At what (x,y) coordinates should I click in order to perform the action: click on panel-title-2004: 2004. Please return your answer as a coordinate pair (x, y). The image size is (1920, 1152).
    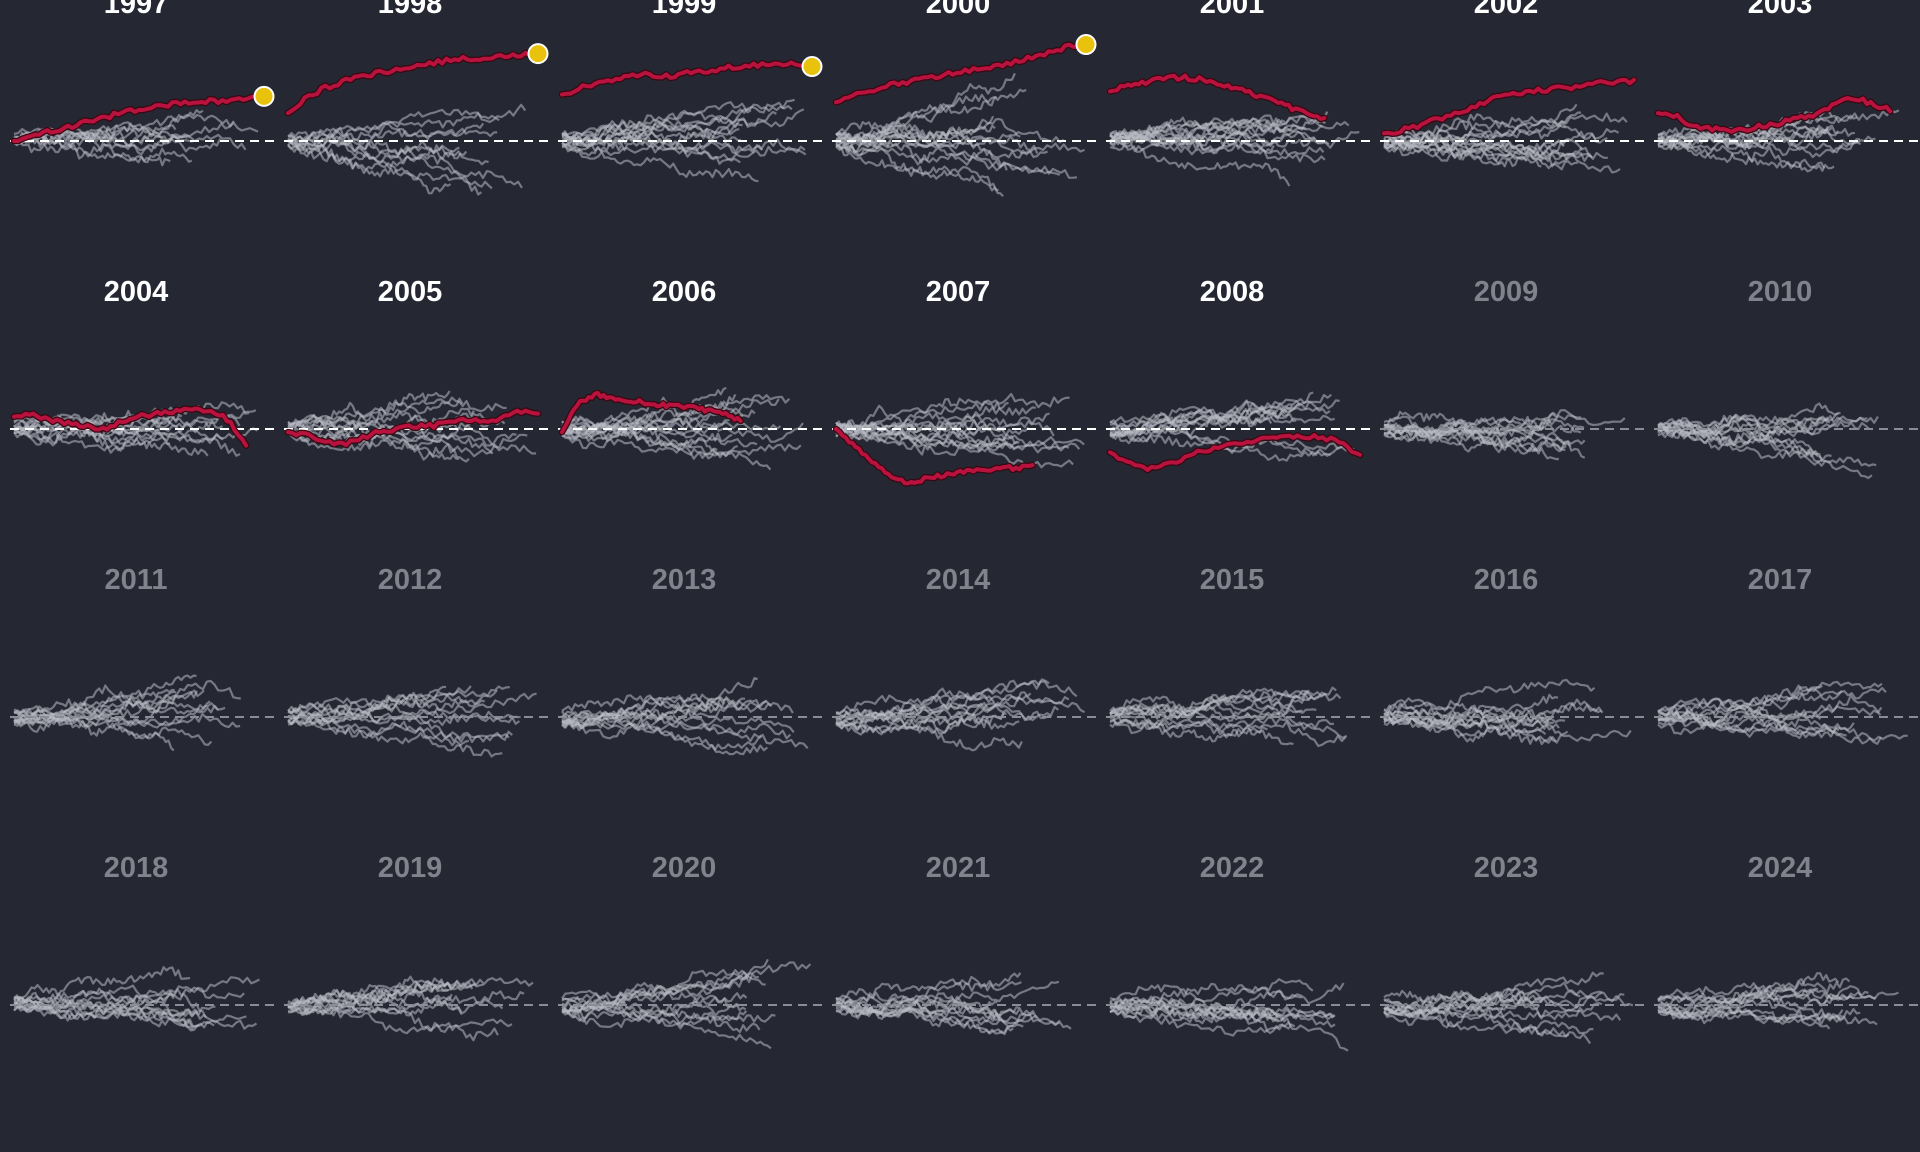
    Looking at the image, I should click on (136, 292).